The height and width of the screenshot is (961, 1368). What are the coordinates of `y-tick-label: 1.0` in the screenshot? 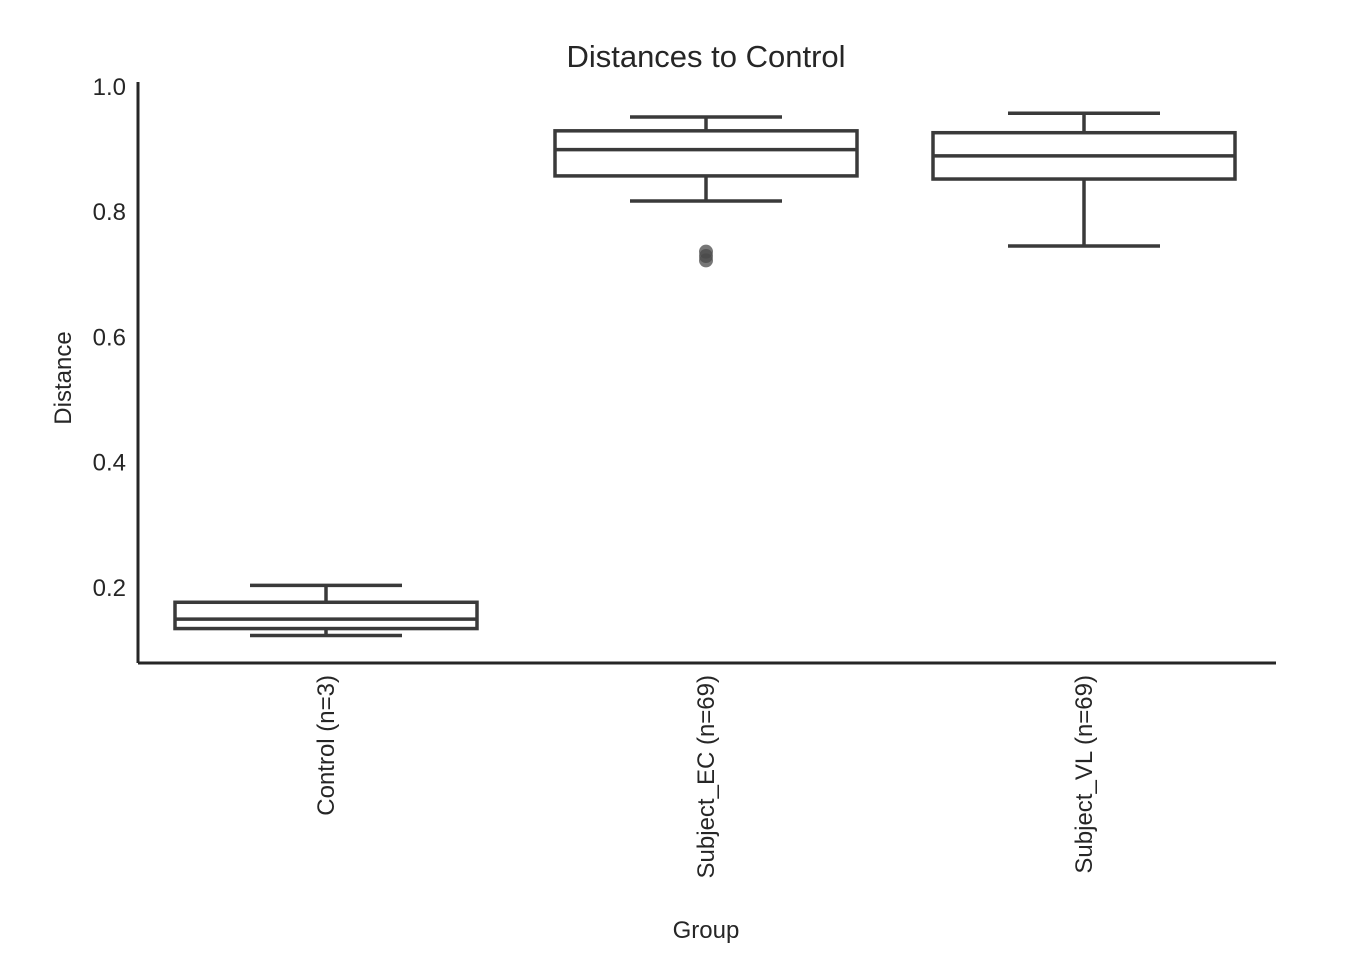 It's located at (109, 87).